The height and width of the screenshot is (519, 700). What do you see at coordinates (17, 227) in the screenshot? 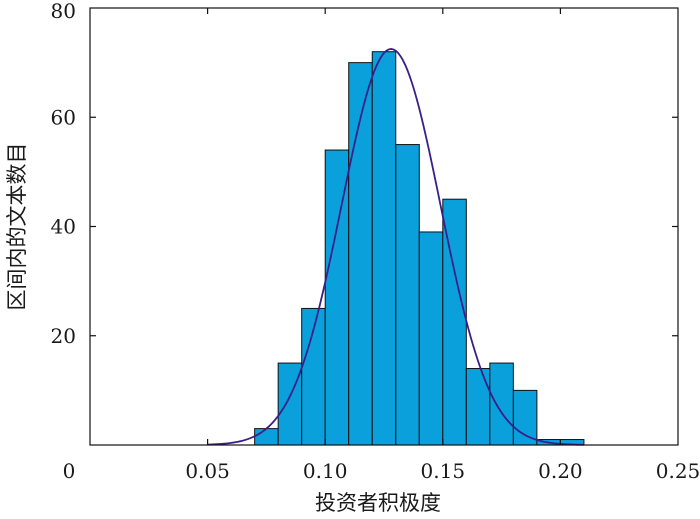
I see `y-axis-title: 区间内的文本数目` at bounding box center [17, 227].